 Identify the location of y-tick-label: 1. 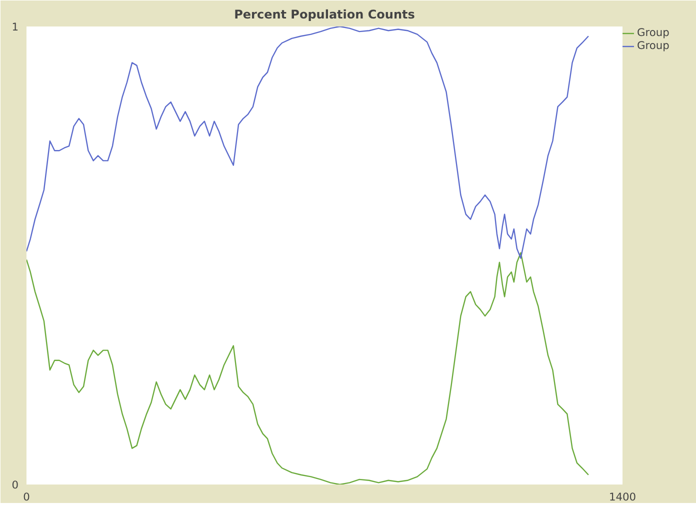
(15, 27).